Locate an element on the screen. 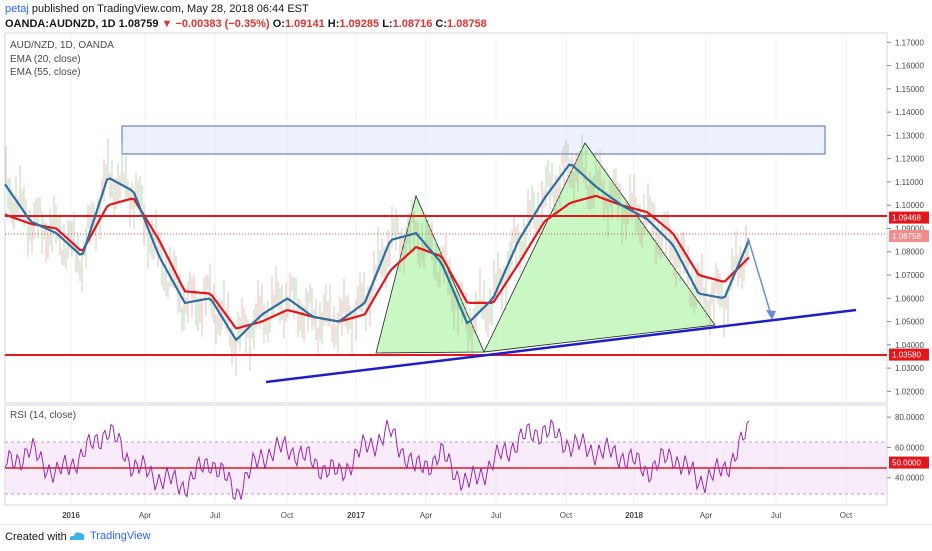 The width and height of the screenshot is (932, 551). close-value: 1.08758 is located at coordinates (467, 24).